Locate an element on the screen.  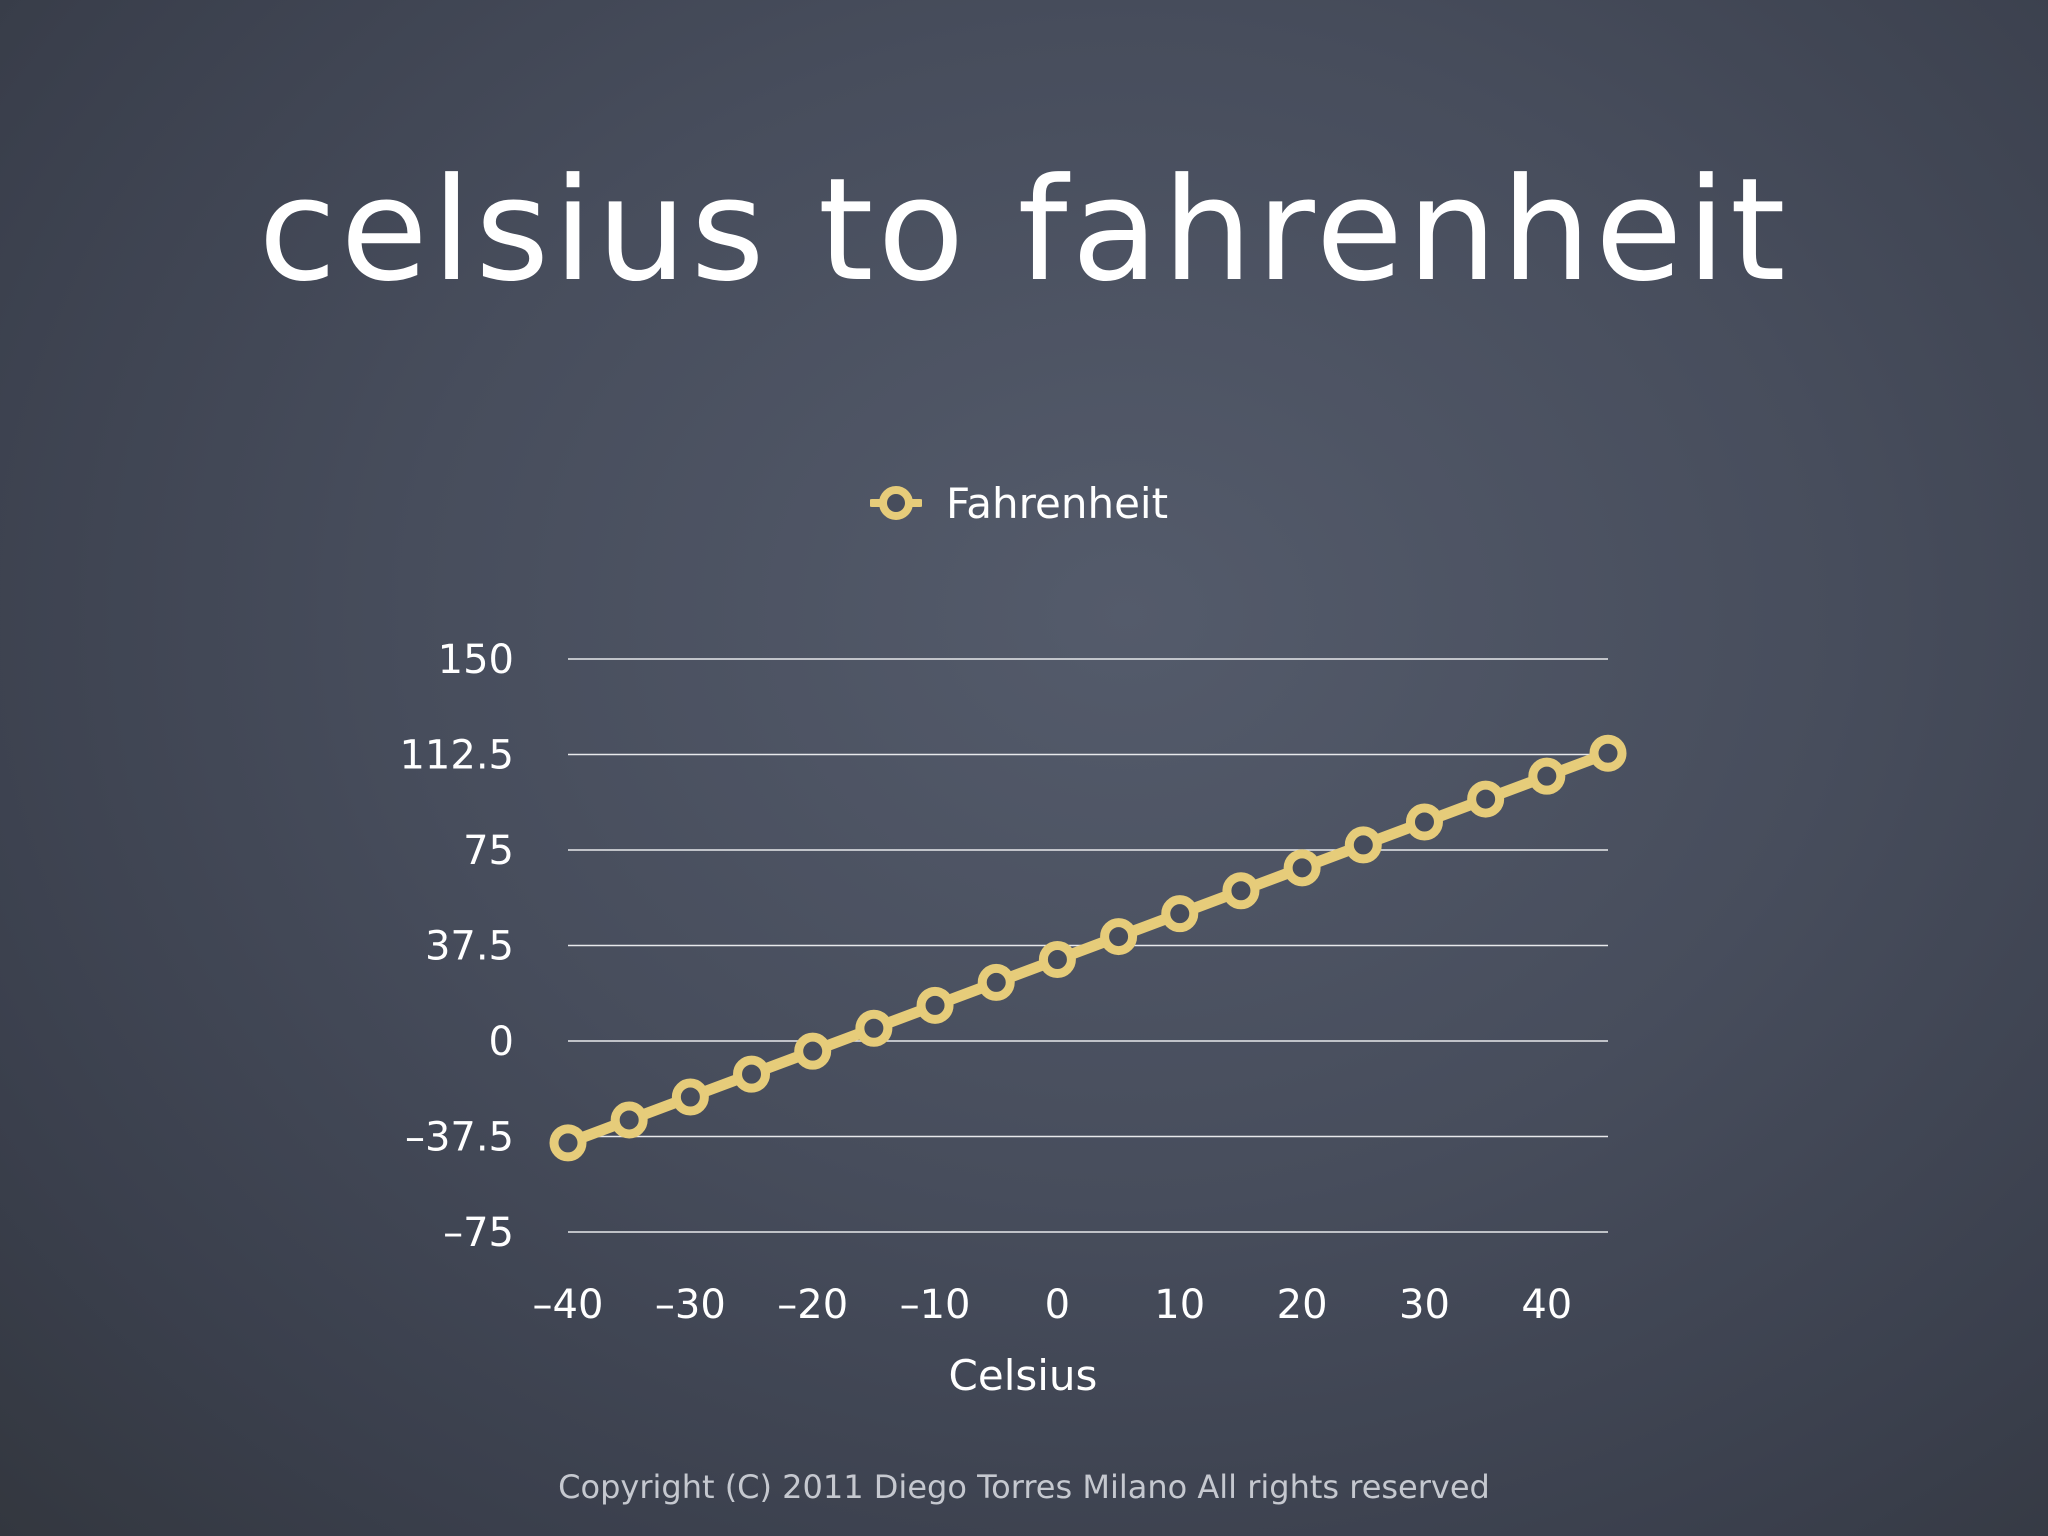
y-tick-label: 75 is located at coordinates (488, 851).